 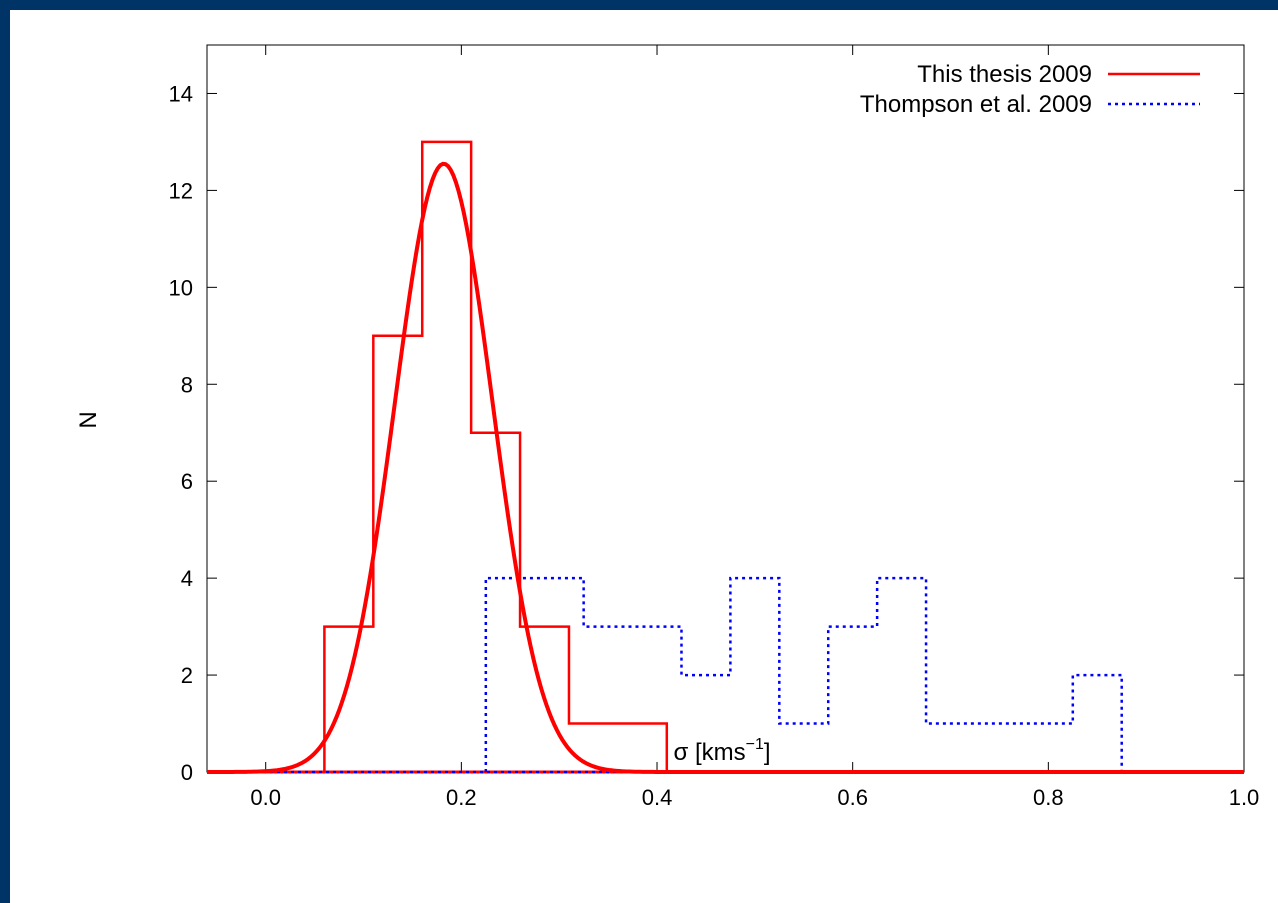 What do you see at coordinates (1004, 74) in the screenshot?
I see `legend-label-this-thesis: This thesis 2009` at bounding box center [1004, 74].